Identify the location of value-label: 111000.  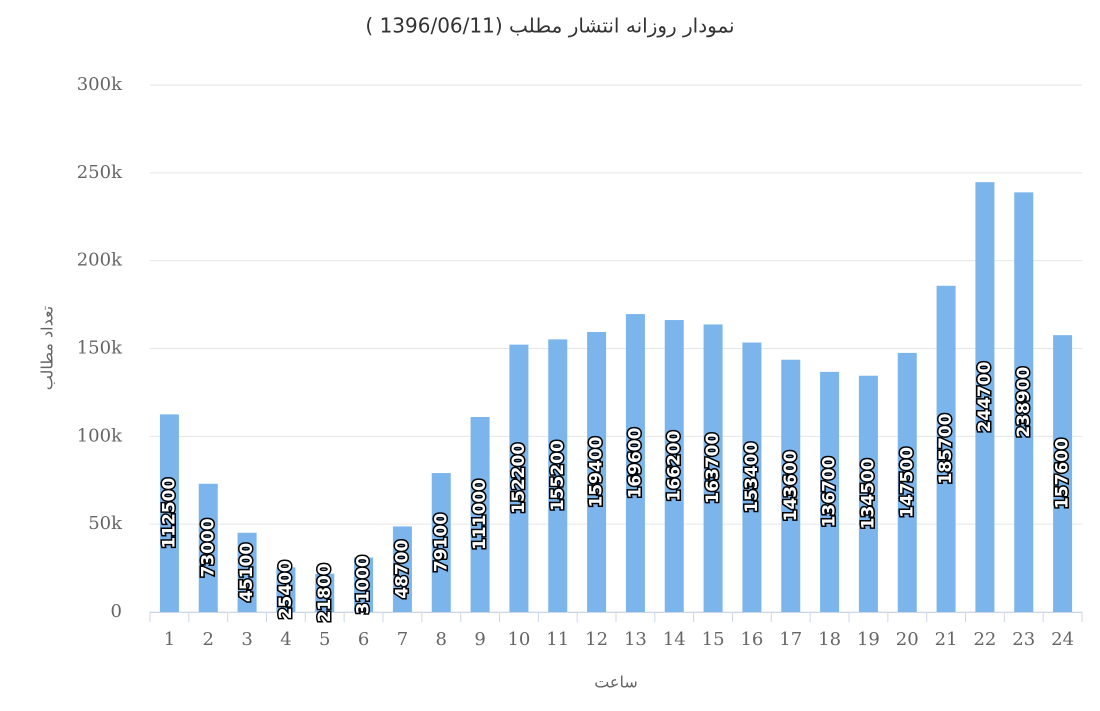
(480, 514).